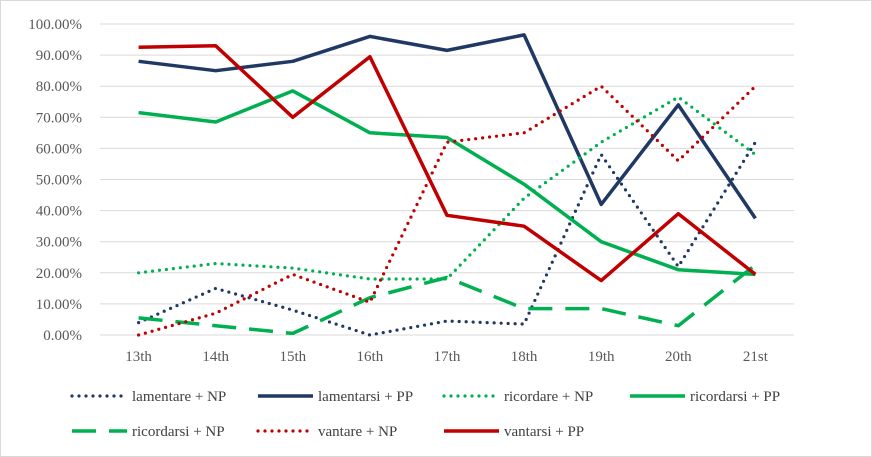 The width and height of the screenshot is (872, 457). I want to click on legend-entry: lamentare + NP, so click(148, 397).